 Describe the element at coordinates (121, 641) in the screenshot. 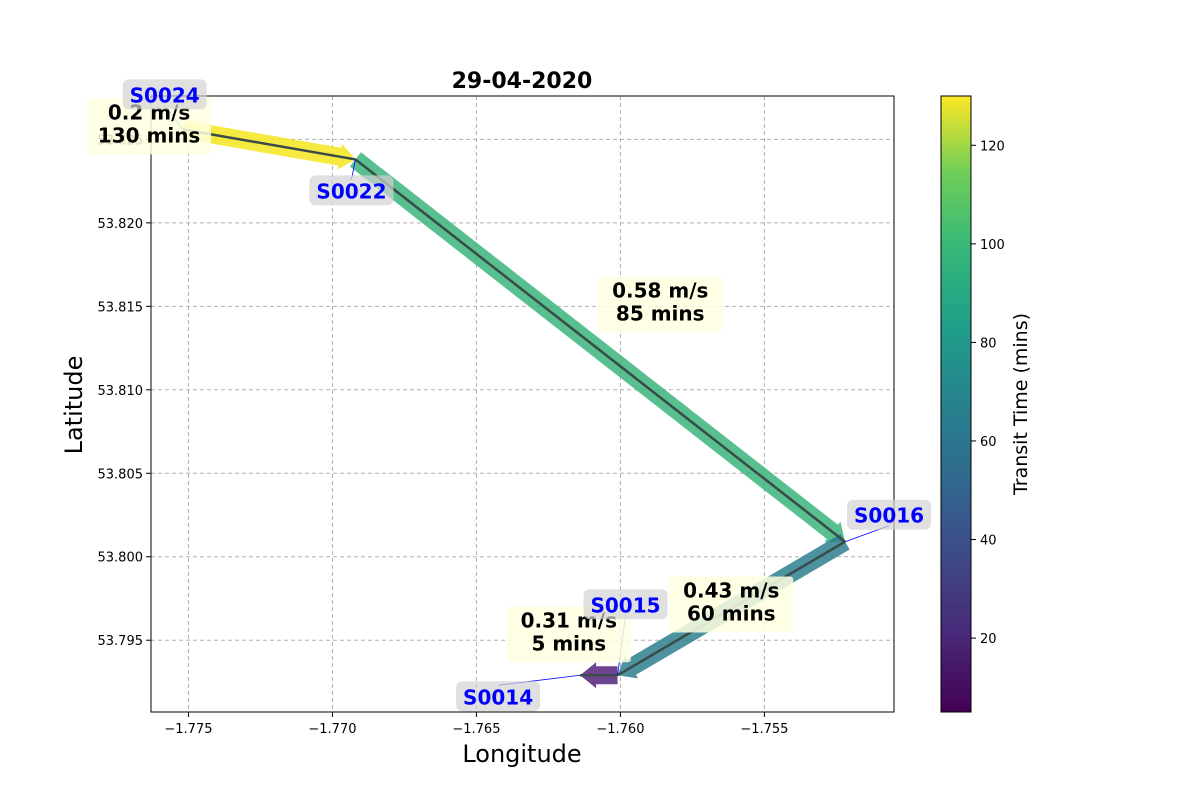

I see `y-tick-label: 53.795` at that location.